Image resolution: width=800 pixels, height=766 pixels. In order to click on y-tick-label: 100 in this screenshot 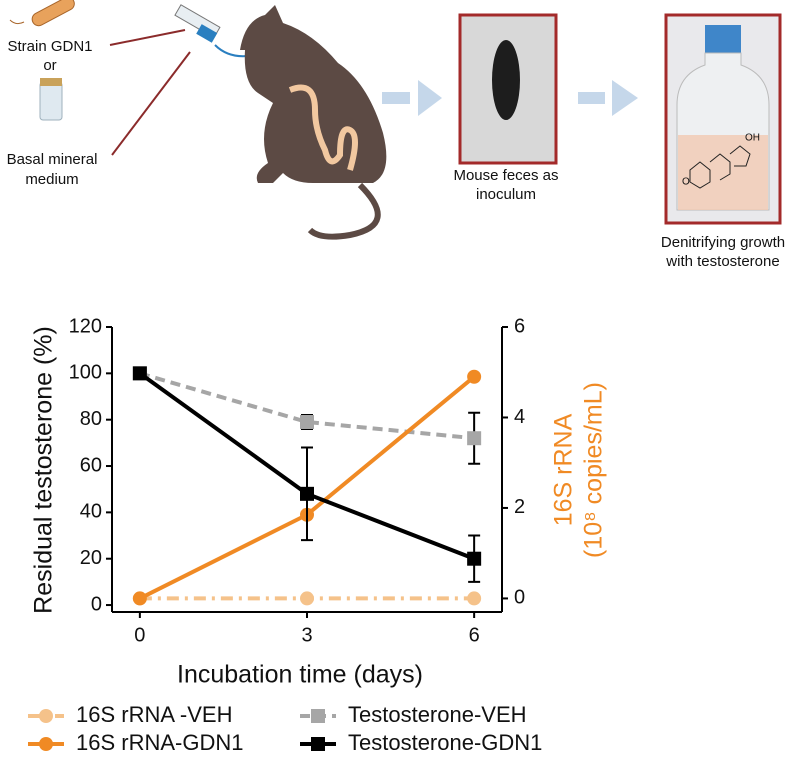, I will do `click(85, 373)`.